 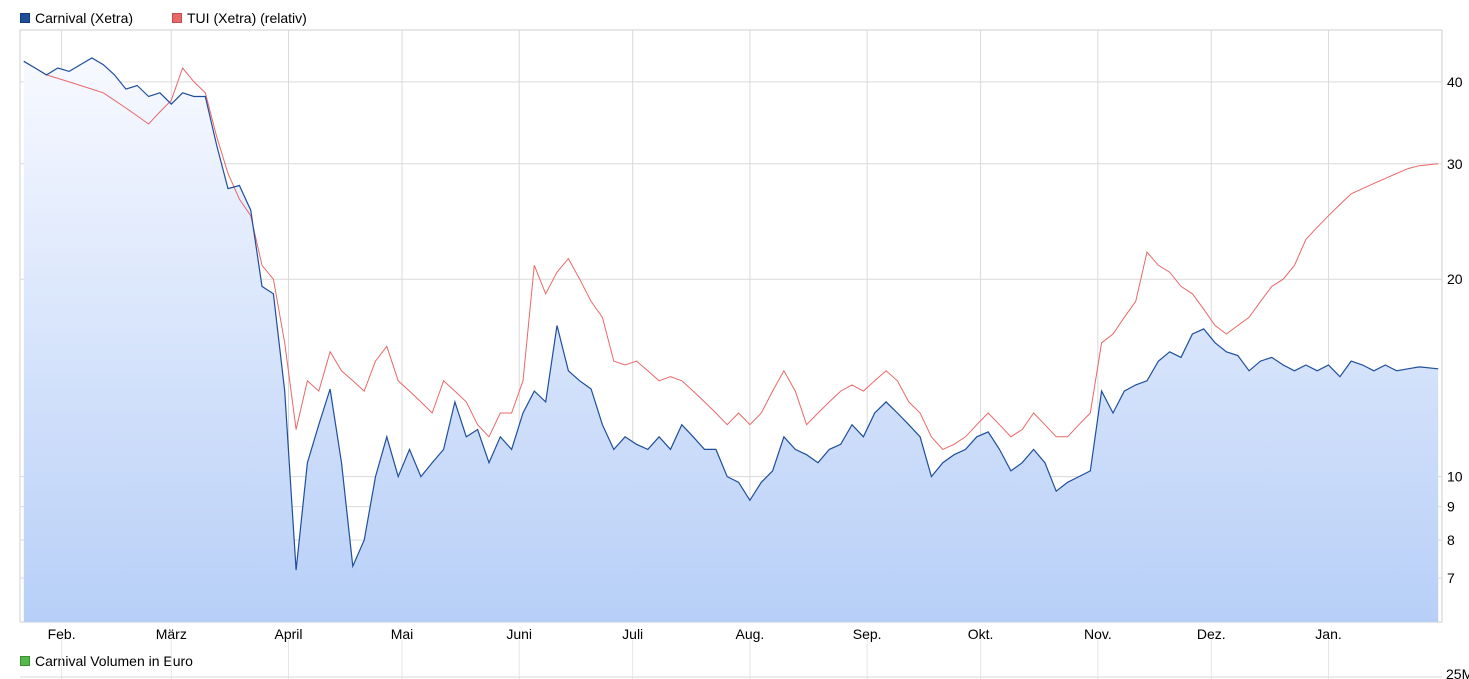 I want to click on x-tick-label: April, so click(x=289, y=634).